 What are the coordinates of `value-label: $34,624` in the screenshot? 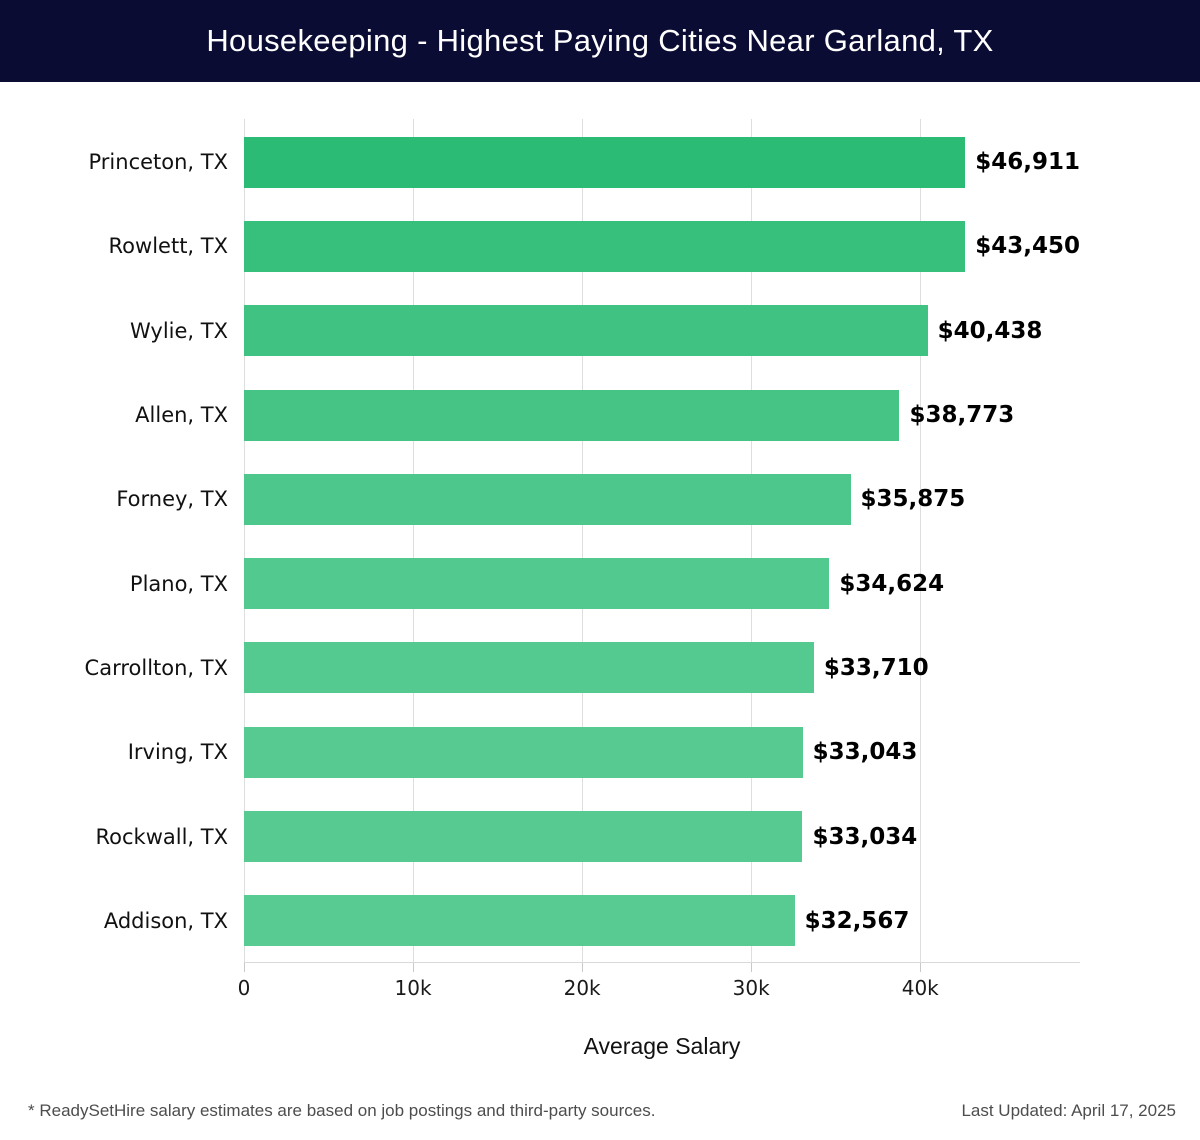 It's located at (892, 583).